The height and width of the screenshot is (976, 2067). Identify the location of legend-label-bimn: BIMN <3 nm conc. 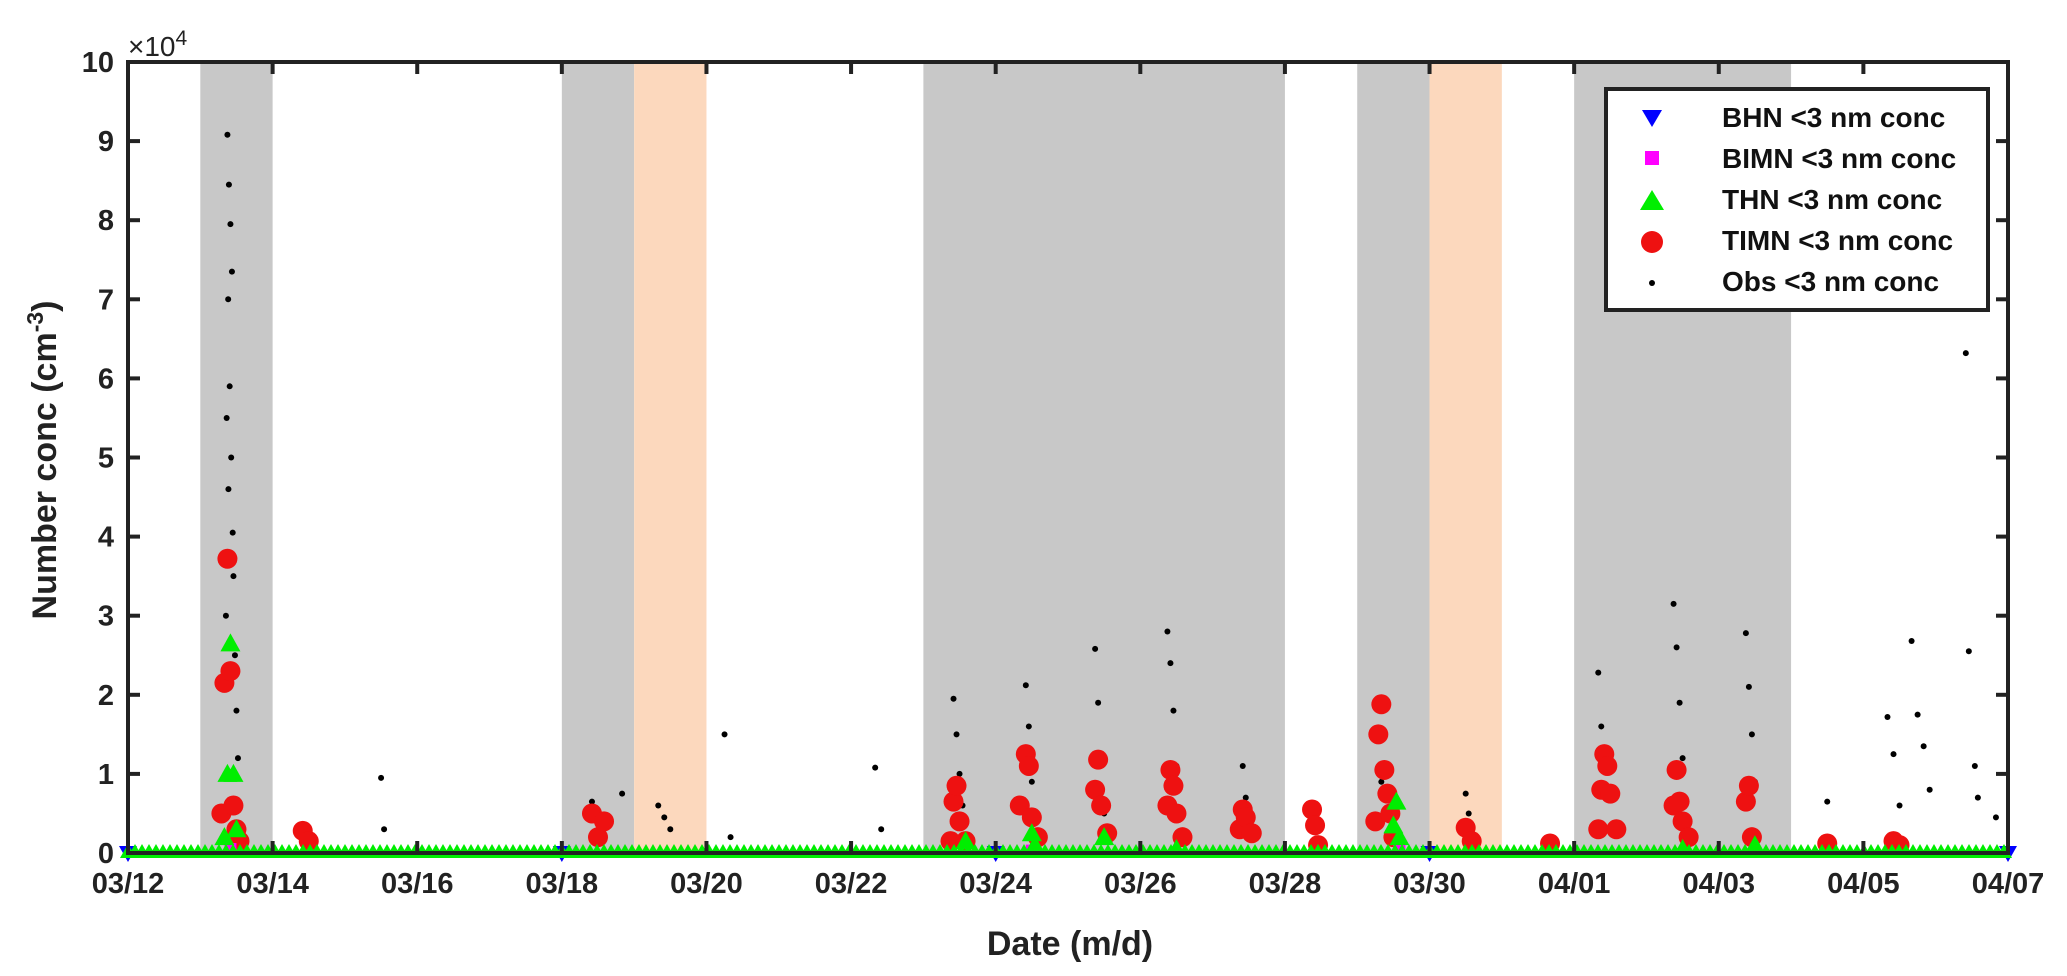
(1839, 158).